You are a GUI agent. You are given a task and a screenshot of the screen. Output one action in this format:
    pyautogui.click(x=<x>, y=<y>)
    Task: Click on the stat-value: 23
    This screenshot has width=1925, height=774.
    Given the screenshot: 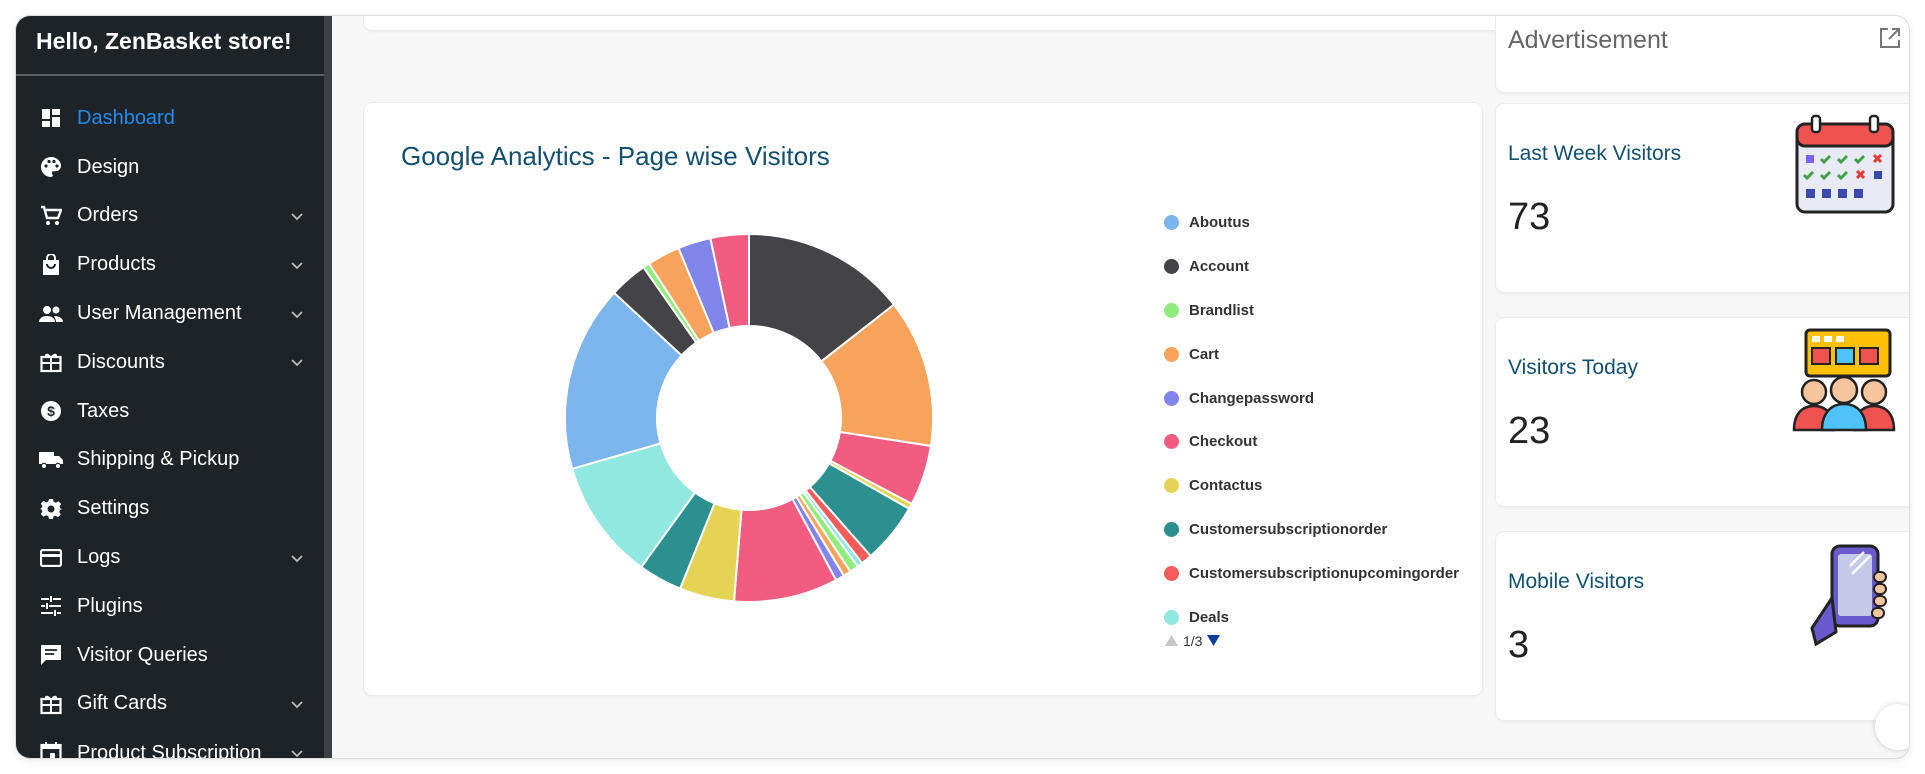 What is the action you would take?
    pyautogui.click(x=1529, y=431)
    